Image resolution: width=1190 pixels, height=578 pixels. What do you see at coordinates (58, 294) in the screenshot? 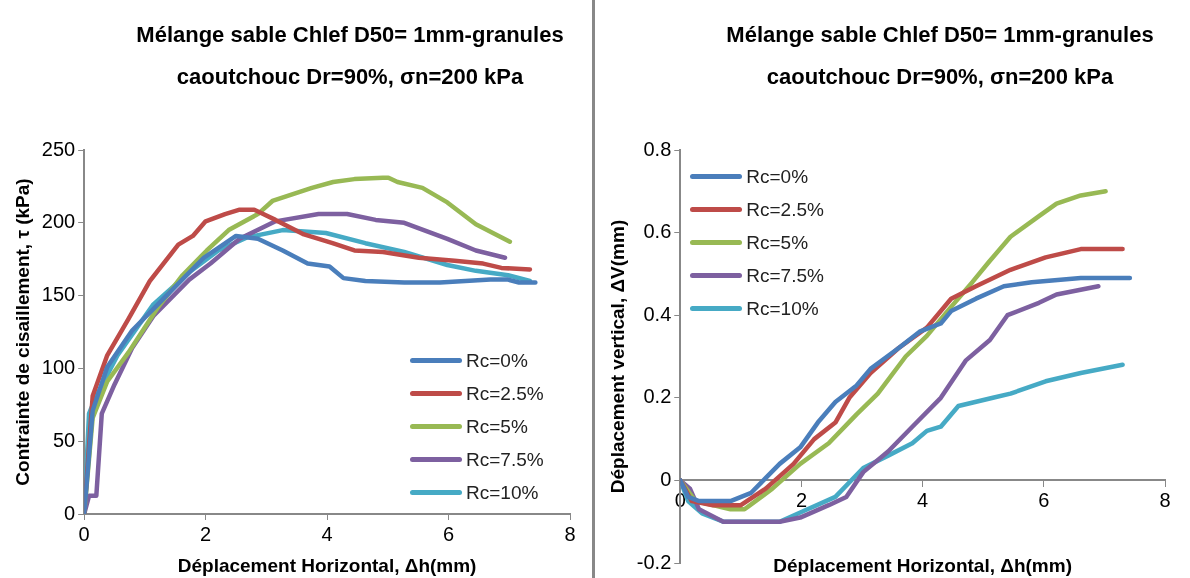
I see `y-tick-label: 150` at bounding box center [58, 294].